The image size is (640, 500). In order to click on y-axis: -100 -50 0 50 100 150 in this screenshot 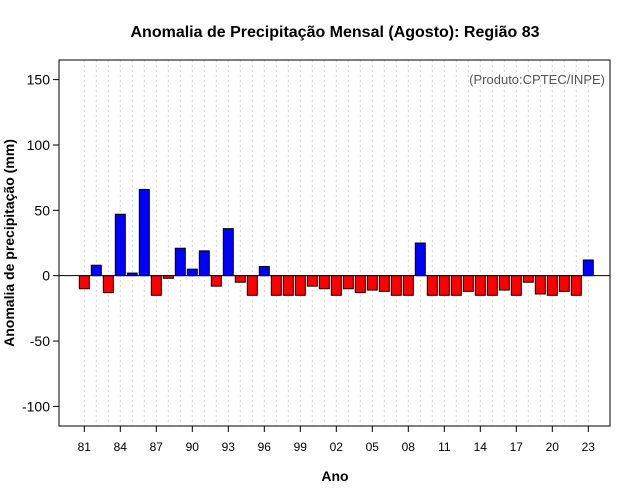, I will do `click(40, 243)`.